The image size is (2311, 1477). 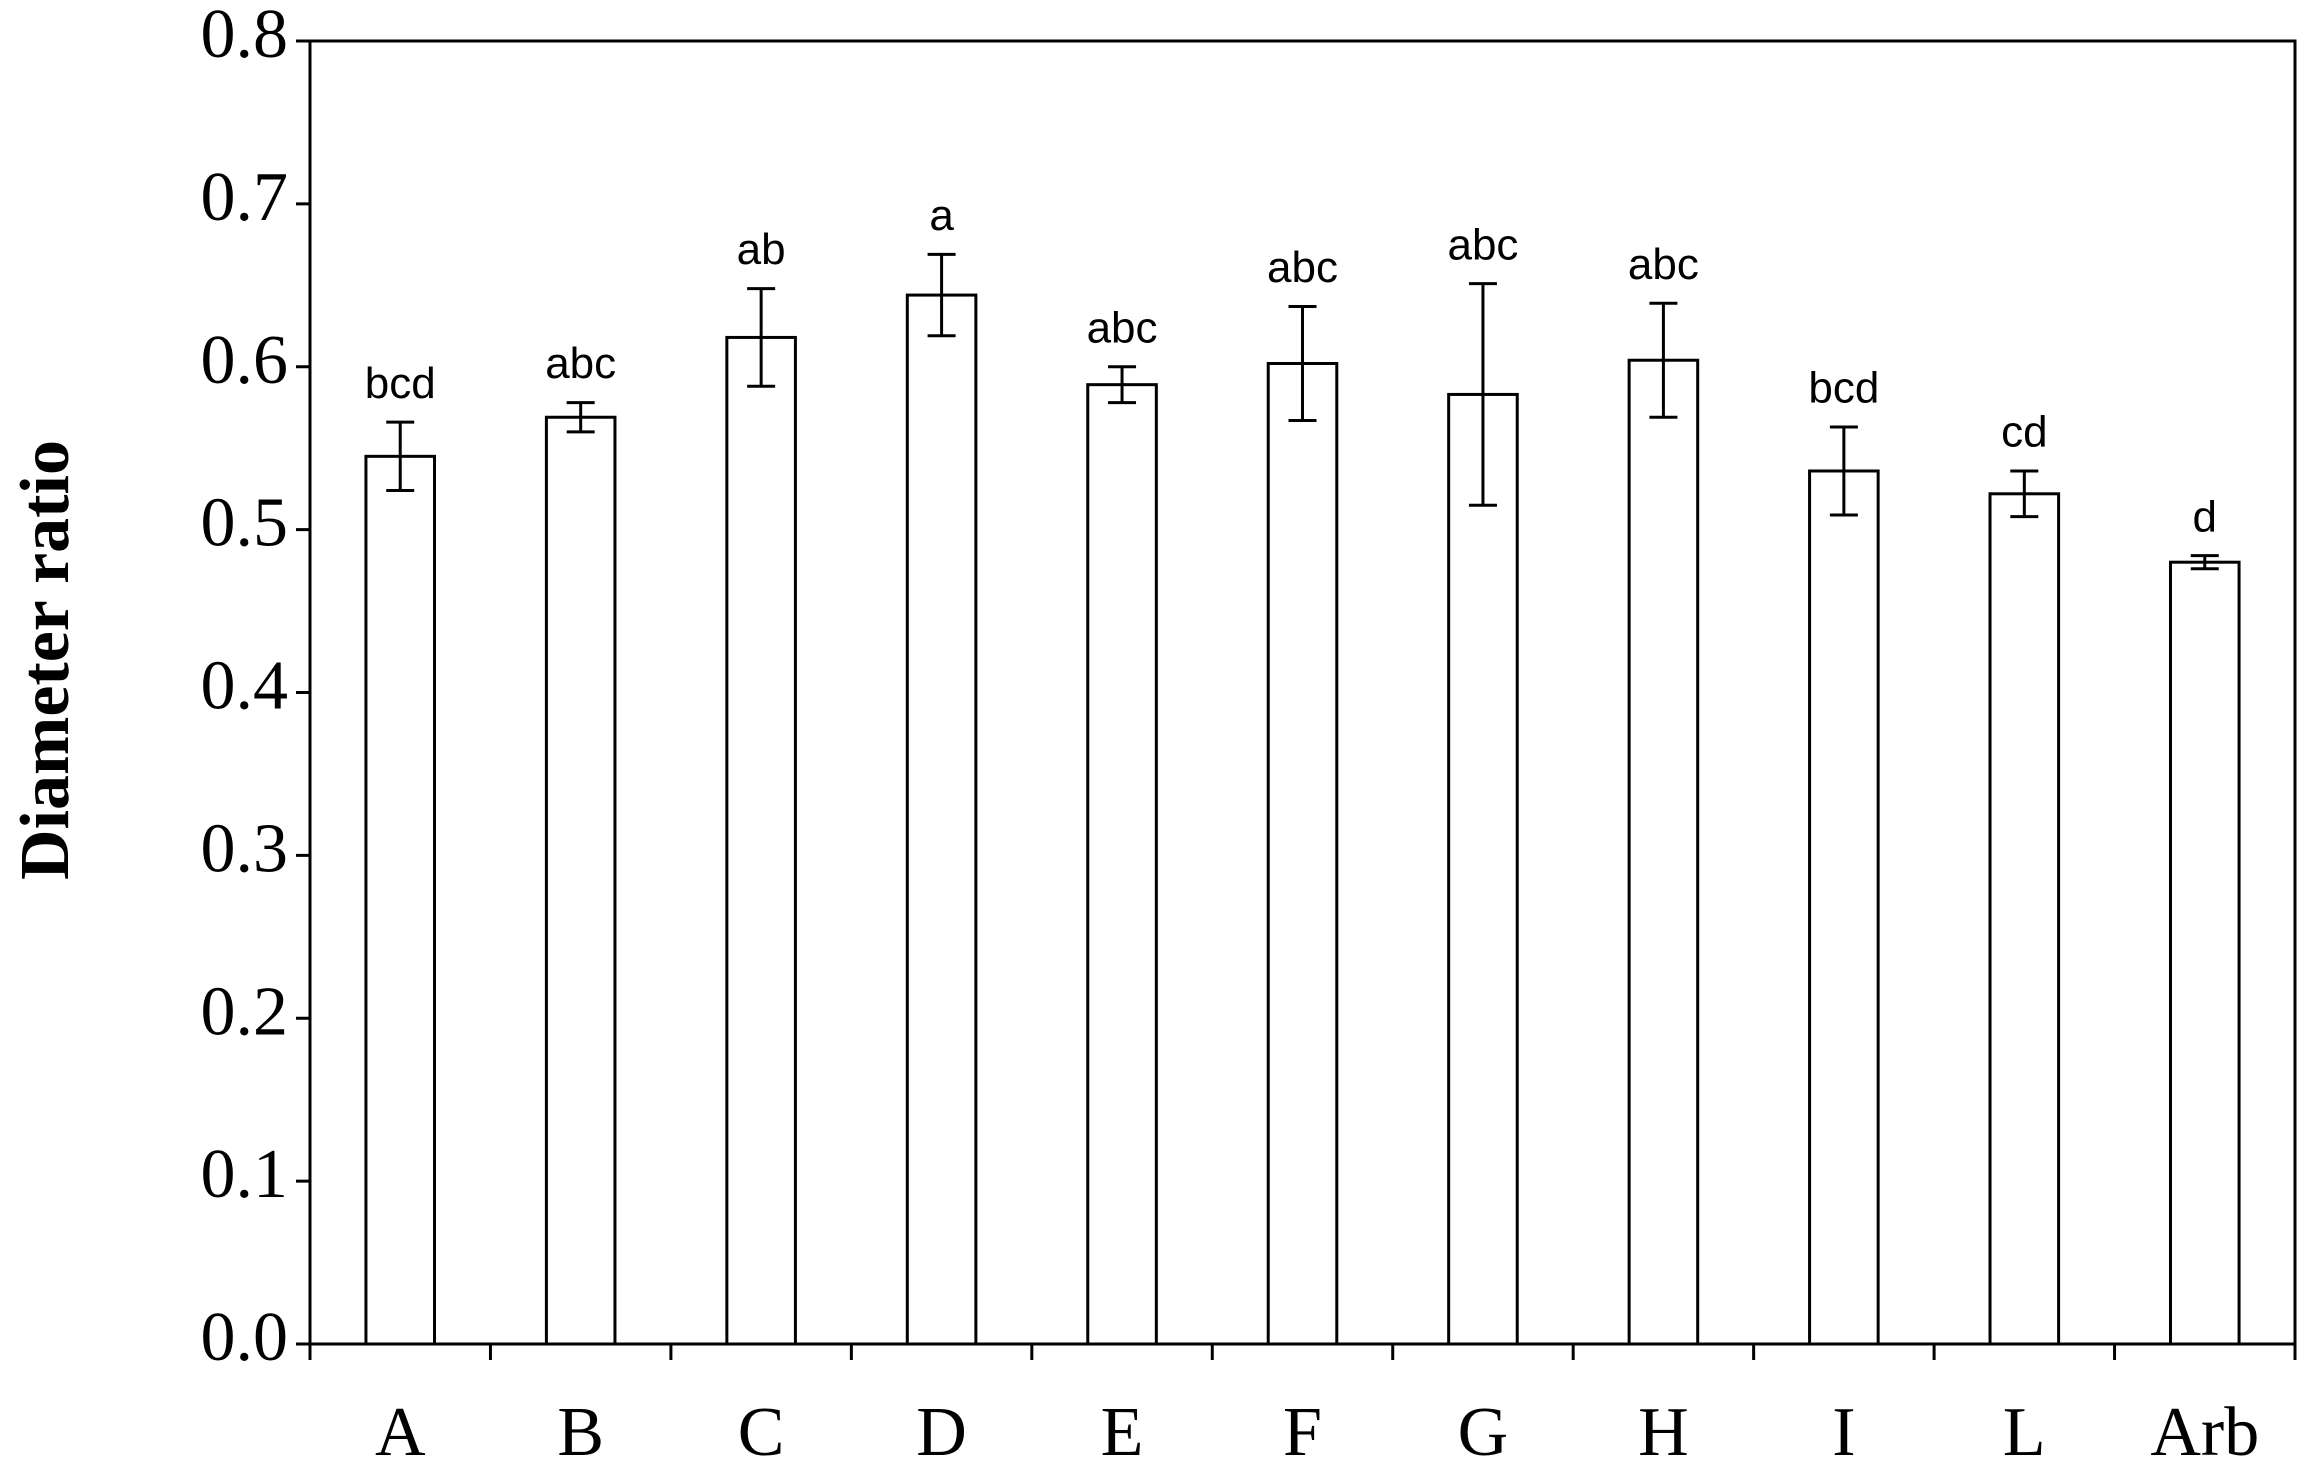 I want to click on y-axis-label: Diameter ratio, so click(x=45, y=660).